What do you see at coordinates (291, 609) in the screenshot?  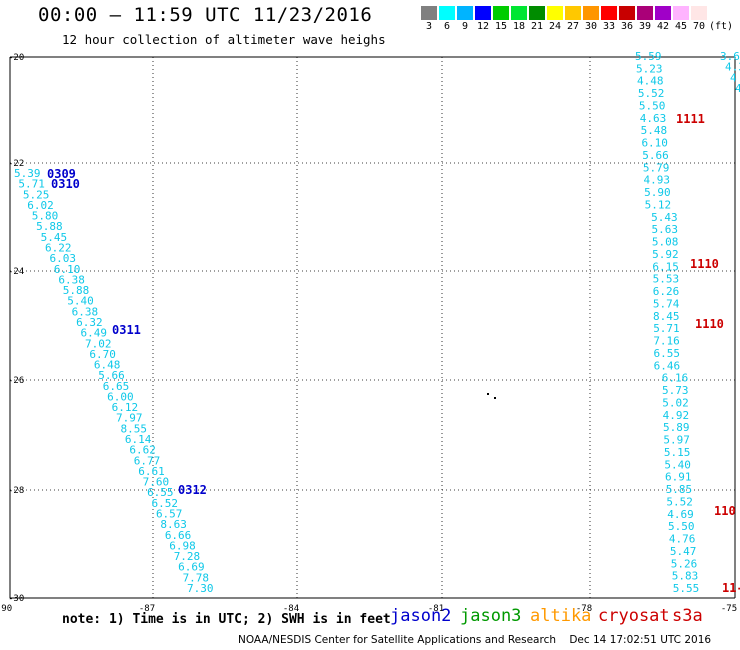 I see `longitude-tick-label: -84` at bounding box center [291, 609].